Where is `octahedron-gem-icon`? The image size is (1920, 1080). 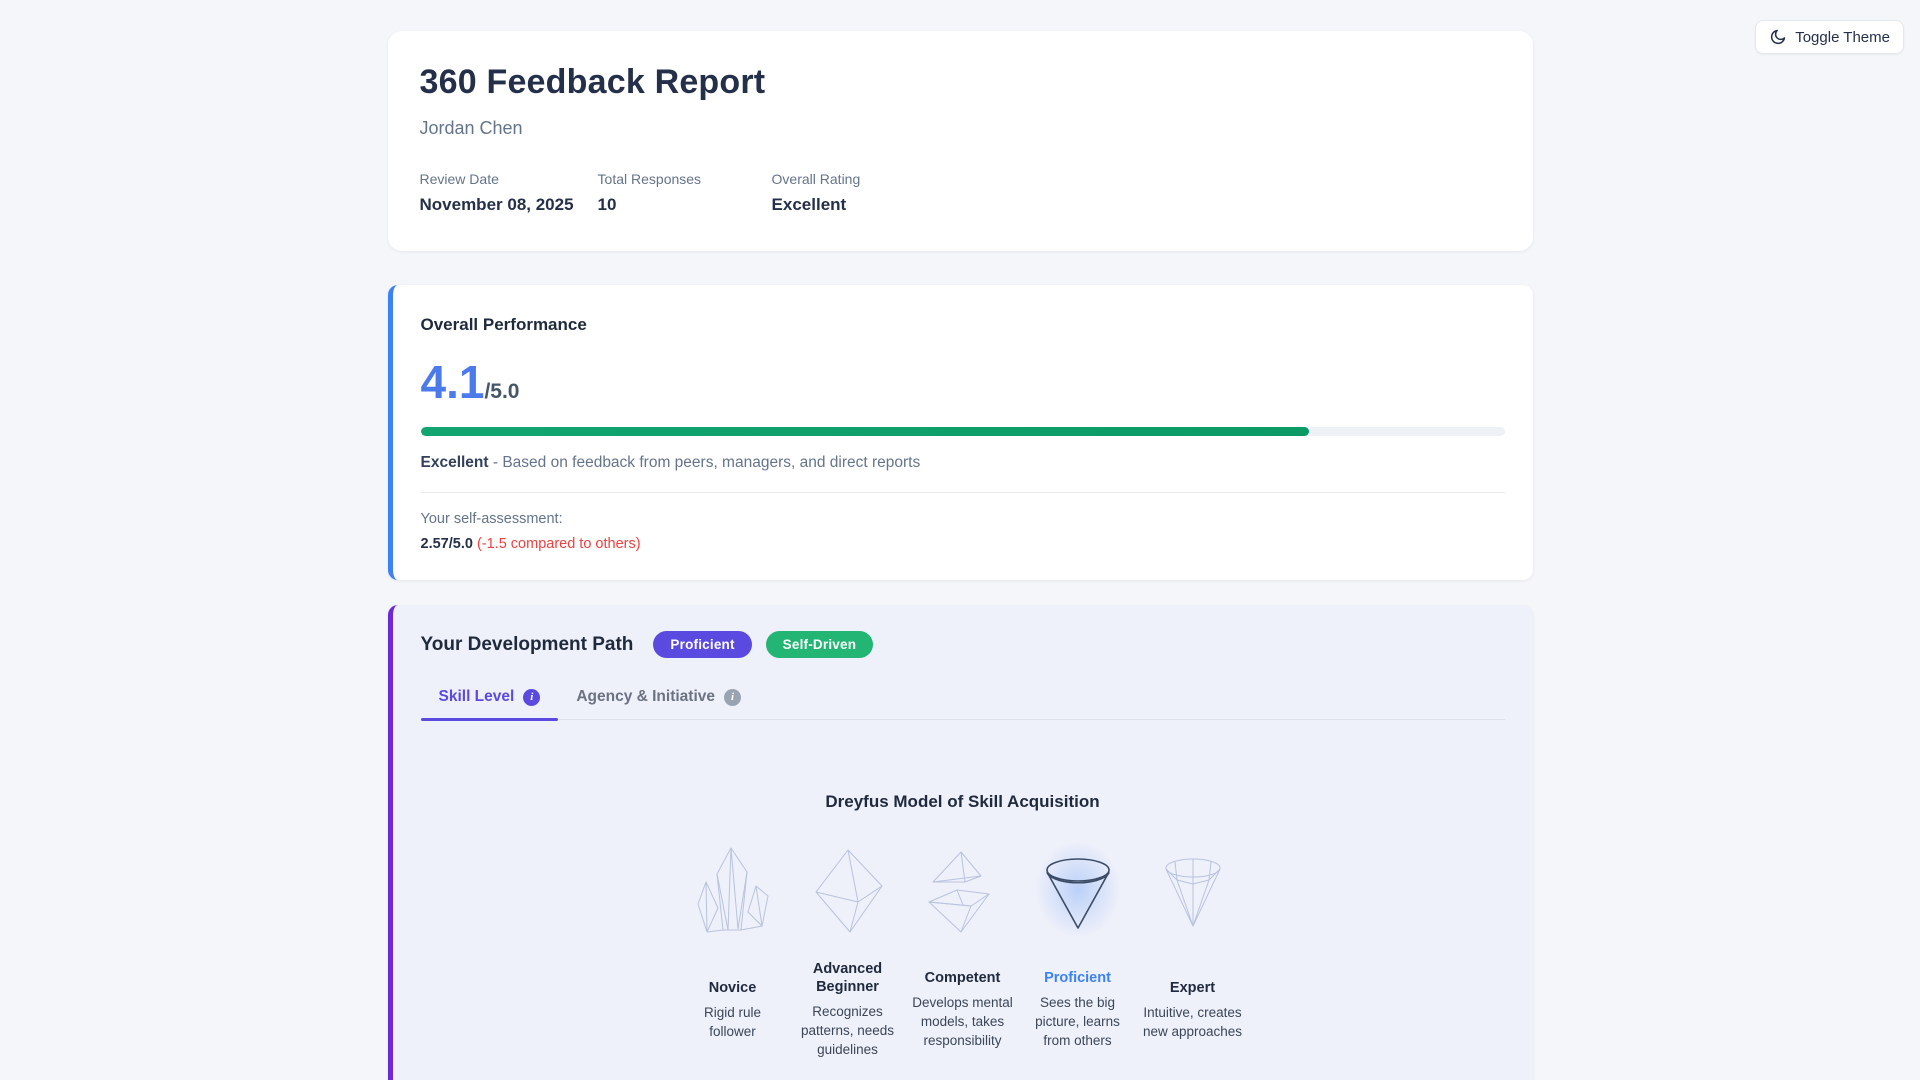 octahedron-gem-icon is located at coordinates (848, 889).